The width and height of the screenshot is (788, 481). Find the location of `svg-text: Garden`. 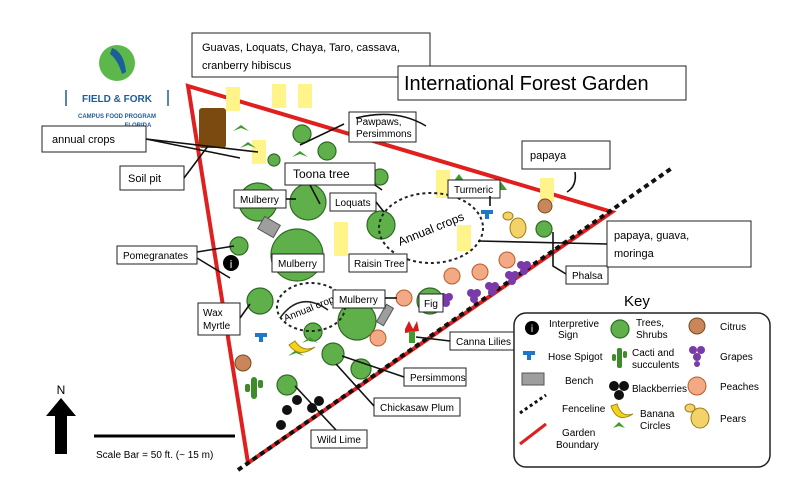

svg-text: Garden is located at coordinates (578, 433).